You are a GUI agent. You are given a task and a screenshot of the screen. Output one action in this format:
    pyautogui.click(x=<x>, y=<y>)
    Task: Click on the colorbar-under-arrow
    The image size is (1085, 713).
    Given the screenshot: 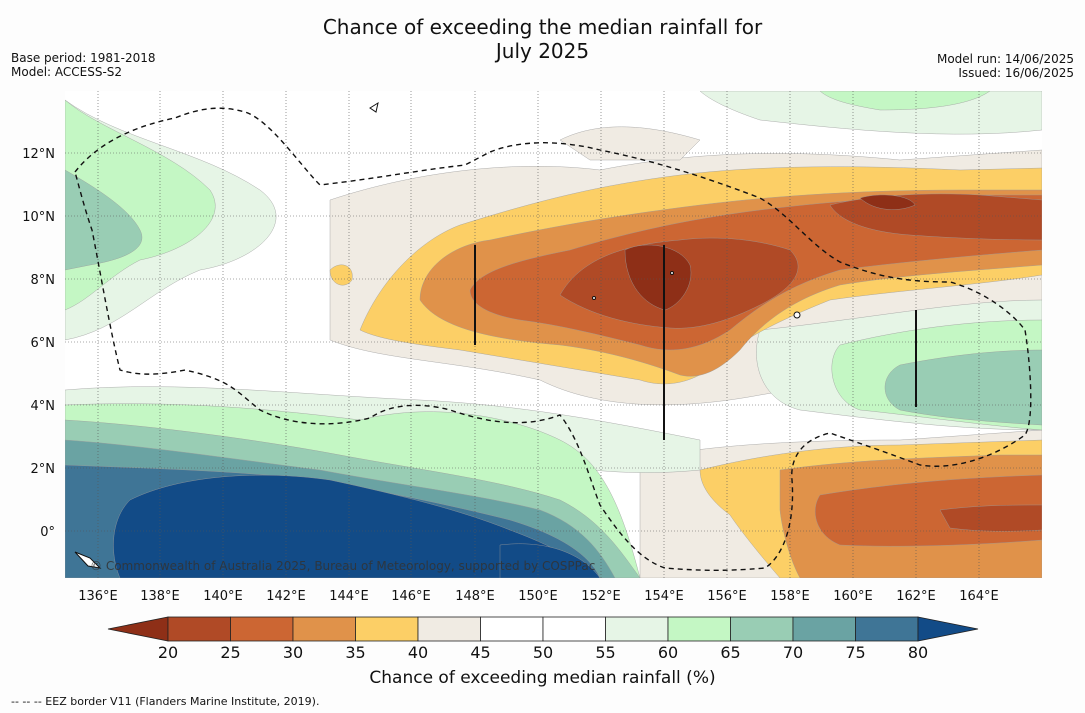 What is the action you would take?
    pyautogui.click(x=138, y=629)
    